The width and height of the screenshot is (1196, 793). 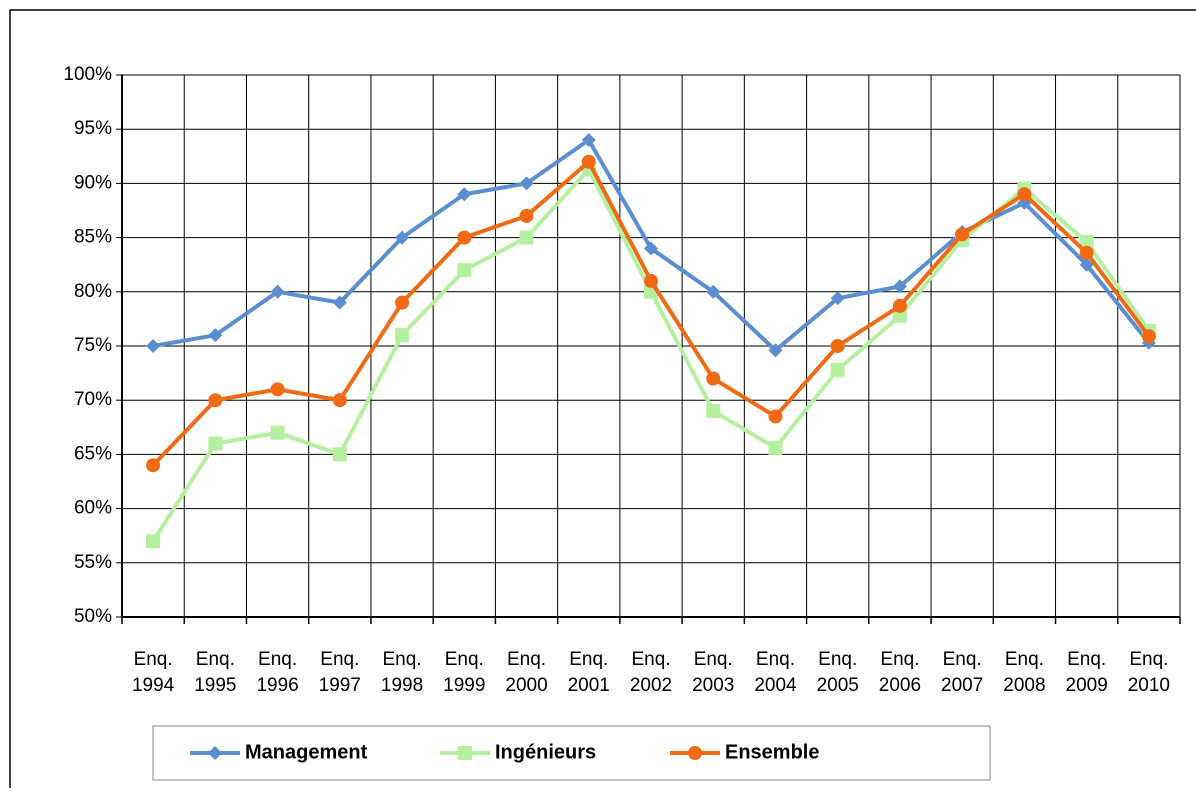 I want to click on x-tick-label: Enq. 2007, so click(x=962, y=672).